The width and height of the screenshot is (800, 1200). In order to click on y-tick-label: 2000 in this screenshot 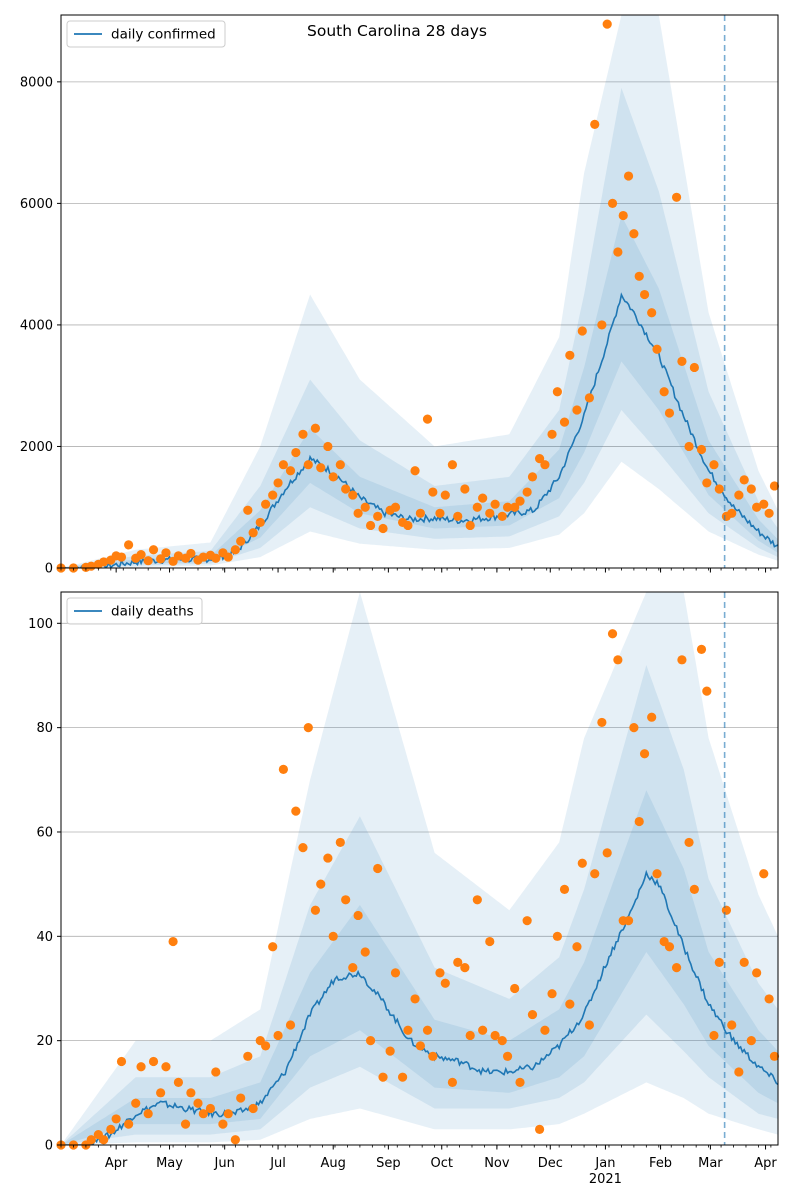, I will do `click(36, 447)`.